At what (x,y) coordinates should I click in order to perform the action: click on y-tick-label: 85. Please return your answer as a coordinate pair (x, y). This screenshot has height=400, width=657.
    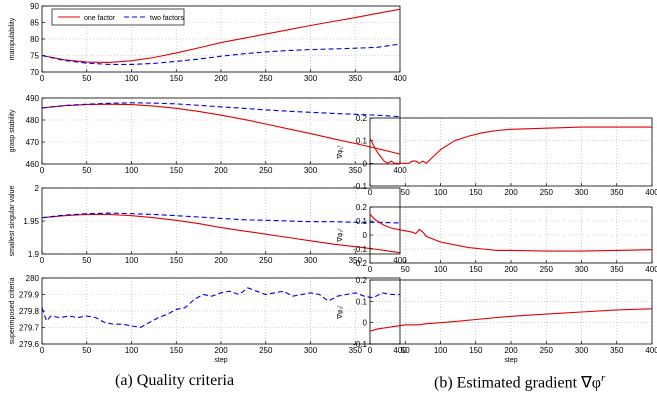
    Looking at the image, I should click on (34, 23).